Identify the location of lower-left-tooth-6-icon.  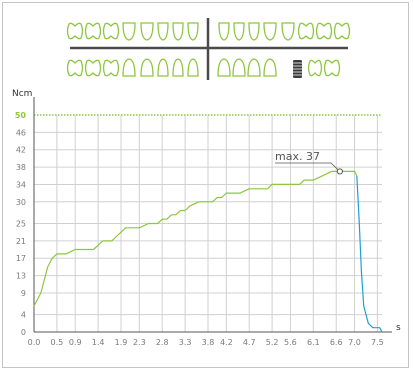
(163, 67).